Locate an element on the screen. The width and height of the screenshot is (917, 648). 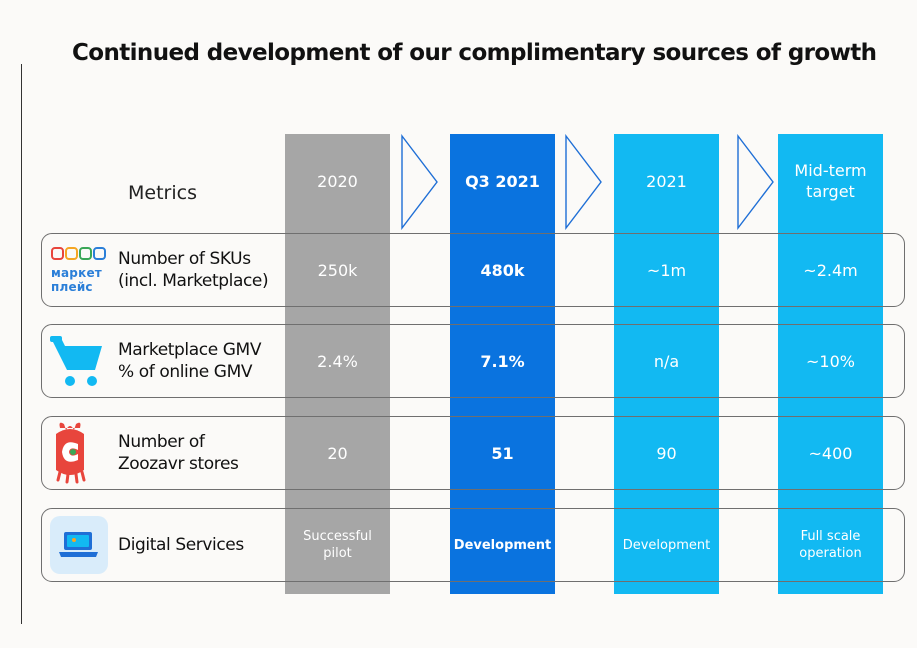
column-header-q3-2021: Q3 2021 is located at coordinates (502, 181).